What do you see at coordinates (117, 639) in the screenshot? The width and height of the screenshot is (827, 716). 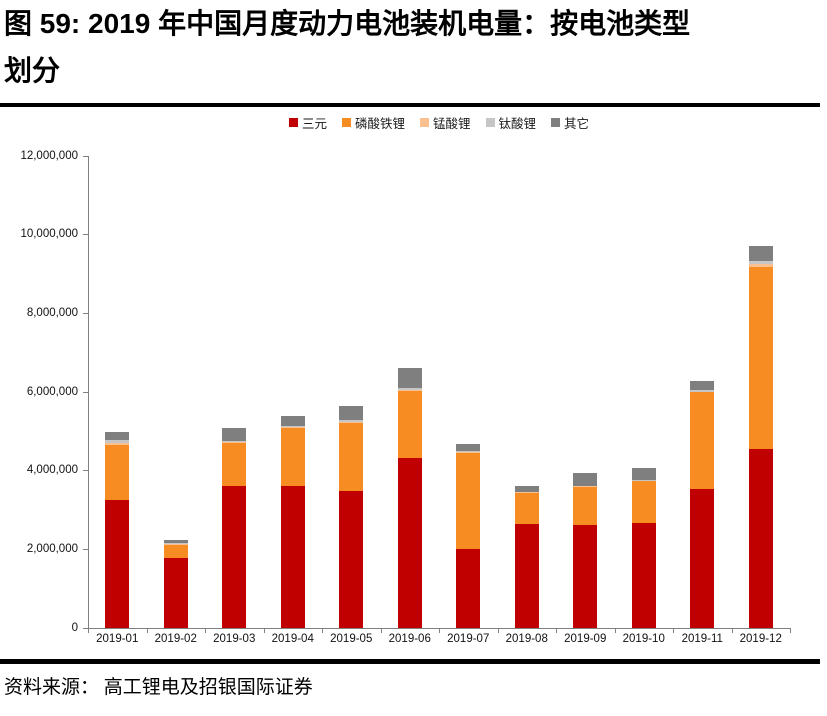 I see `x-axis-label: 2019-01` at bounding box center [117, 639].